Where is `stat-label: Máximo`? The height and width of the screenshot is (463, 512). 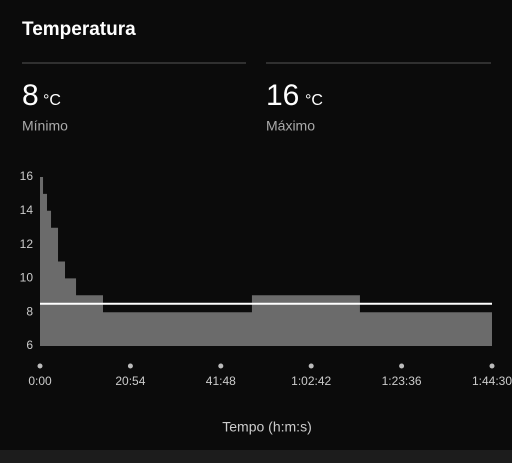 stat-label: Máximo is located at coordinates (290, 126).